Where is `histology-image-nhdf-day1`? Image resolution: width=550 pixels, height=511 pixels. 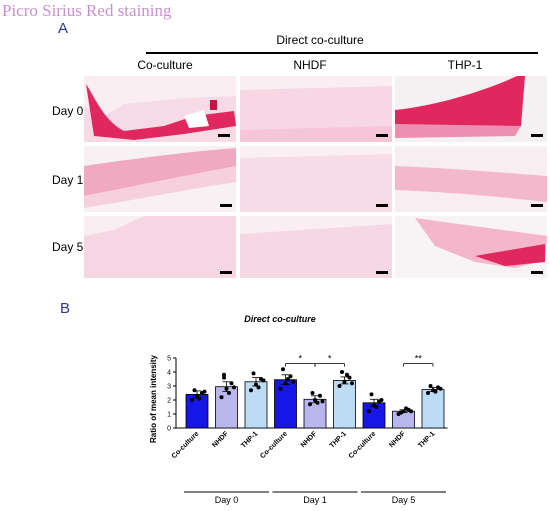
histology-image-nhdf-day1 is located at coordinates (316, 179).